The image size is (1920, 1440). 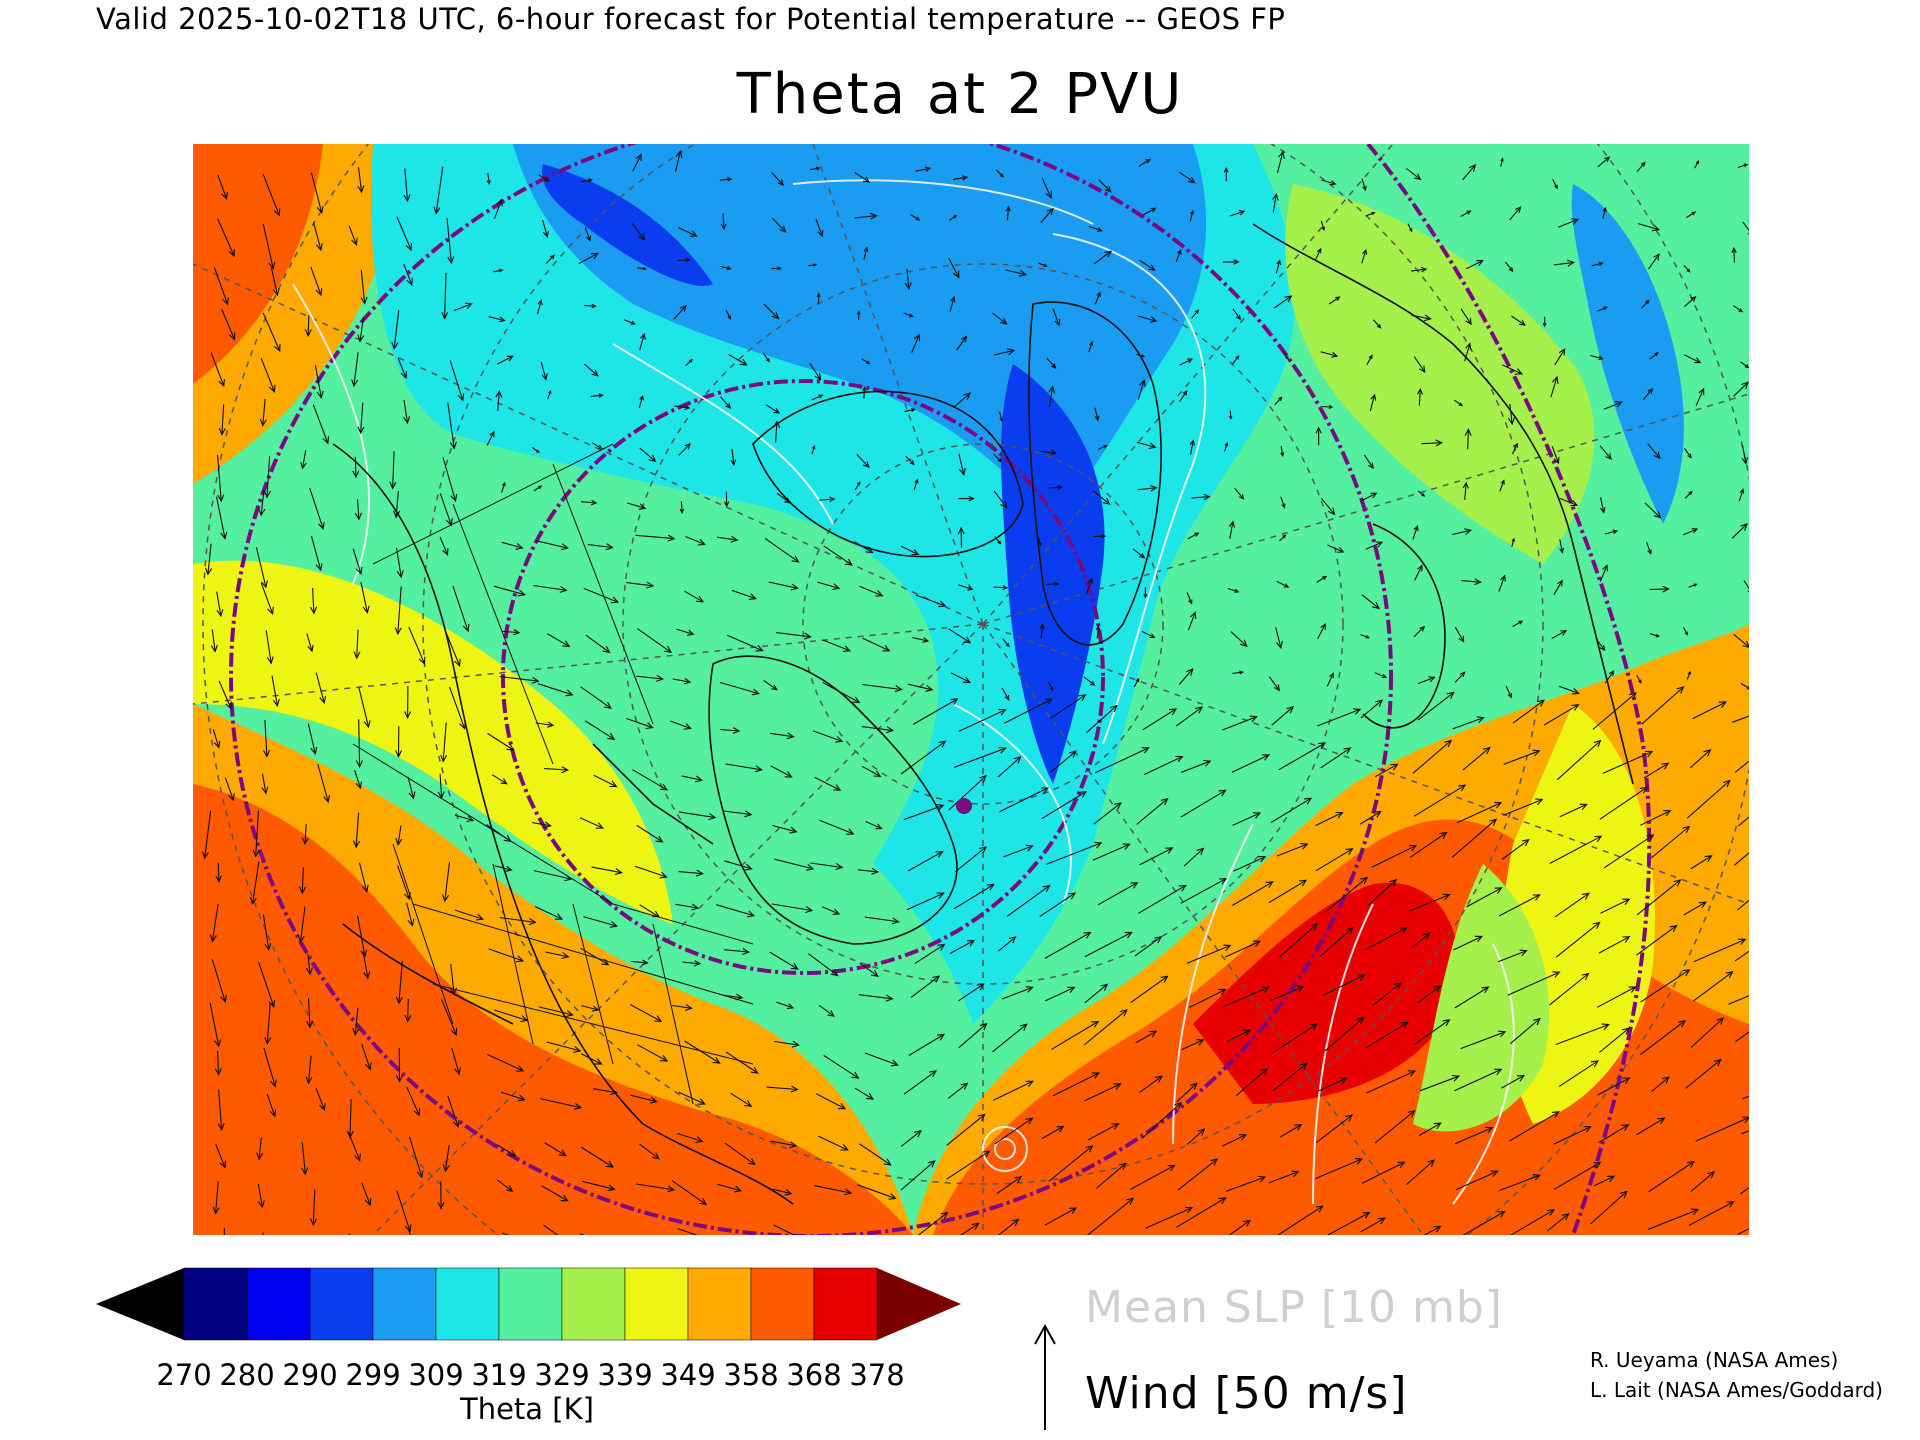 I want to click on theta-region-canada-yellow, so click(x=433, y=742).